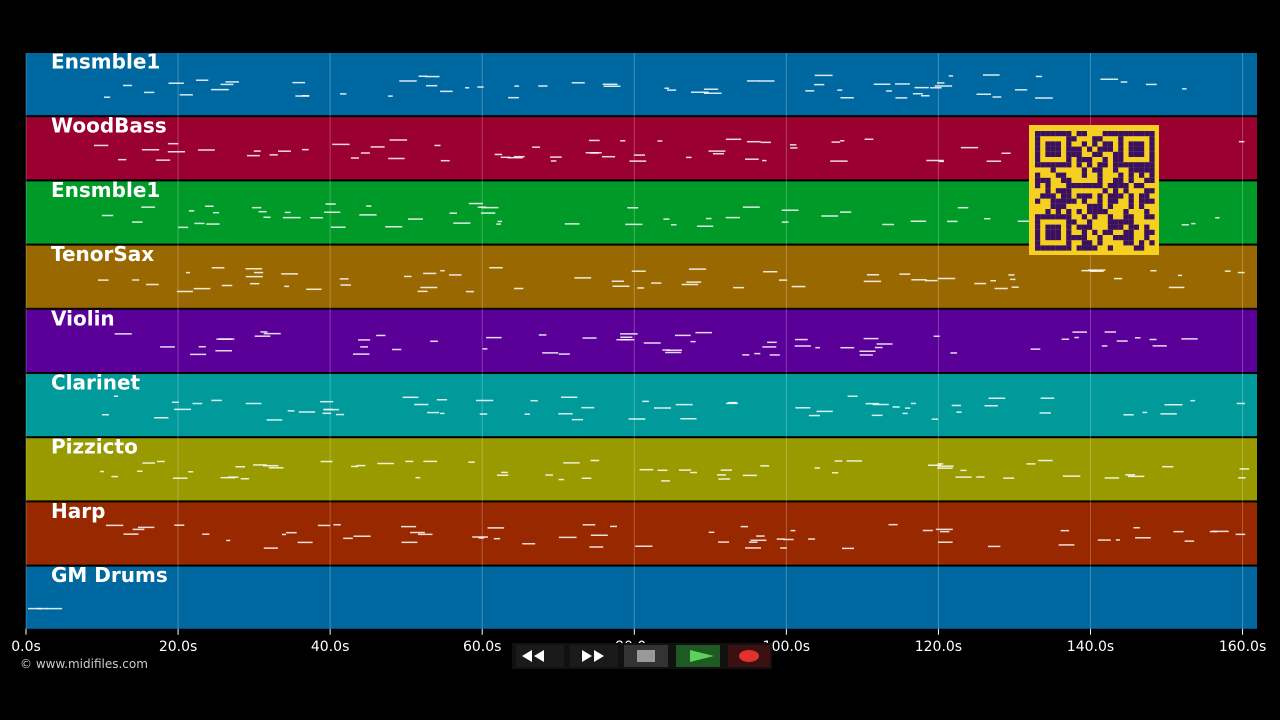  What do you see at coordinates (94, 447) in the screenshot?
I see `track-name: Pizzicto` at bounding box center [94, 447].